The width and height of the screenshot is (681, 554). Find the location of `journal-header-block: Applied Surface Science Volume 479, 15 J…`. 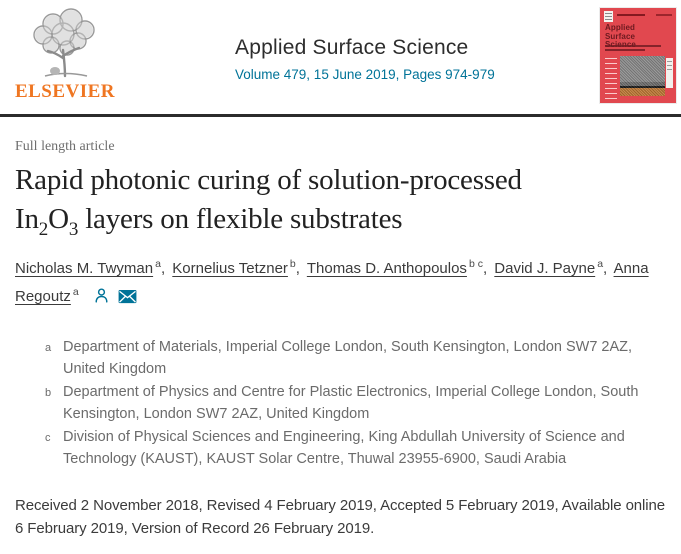

journal-header-block: Applied Surface Science Volume 479, 15 J… is located at coordinates (365, 59).